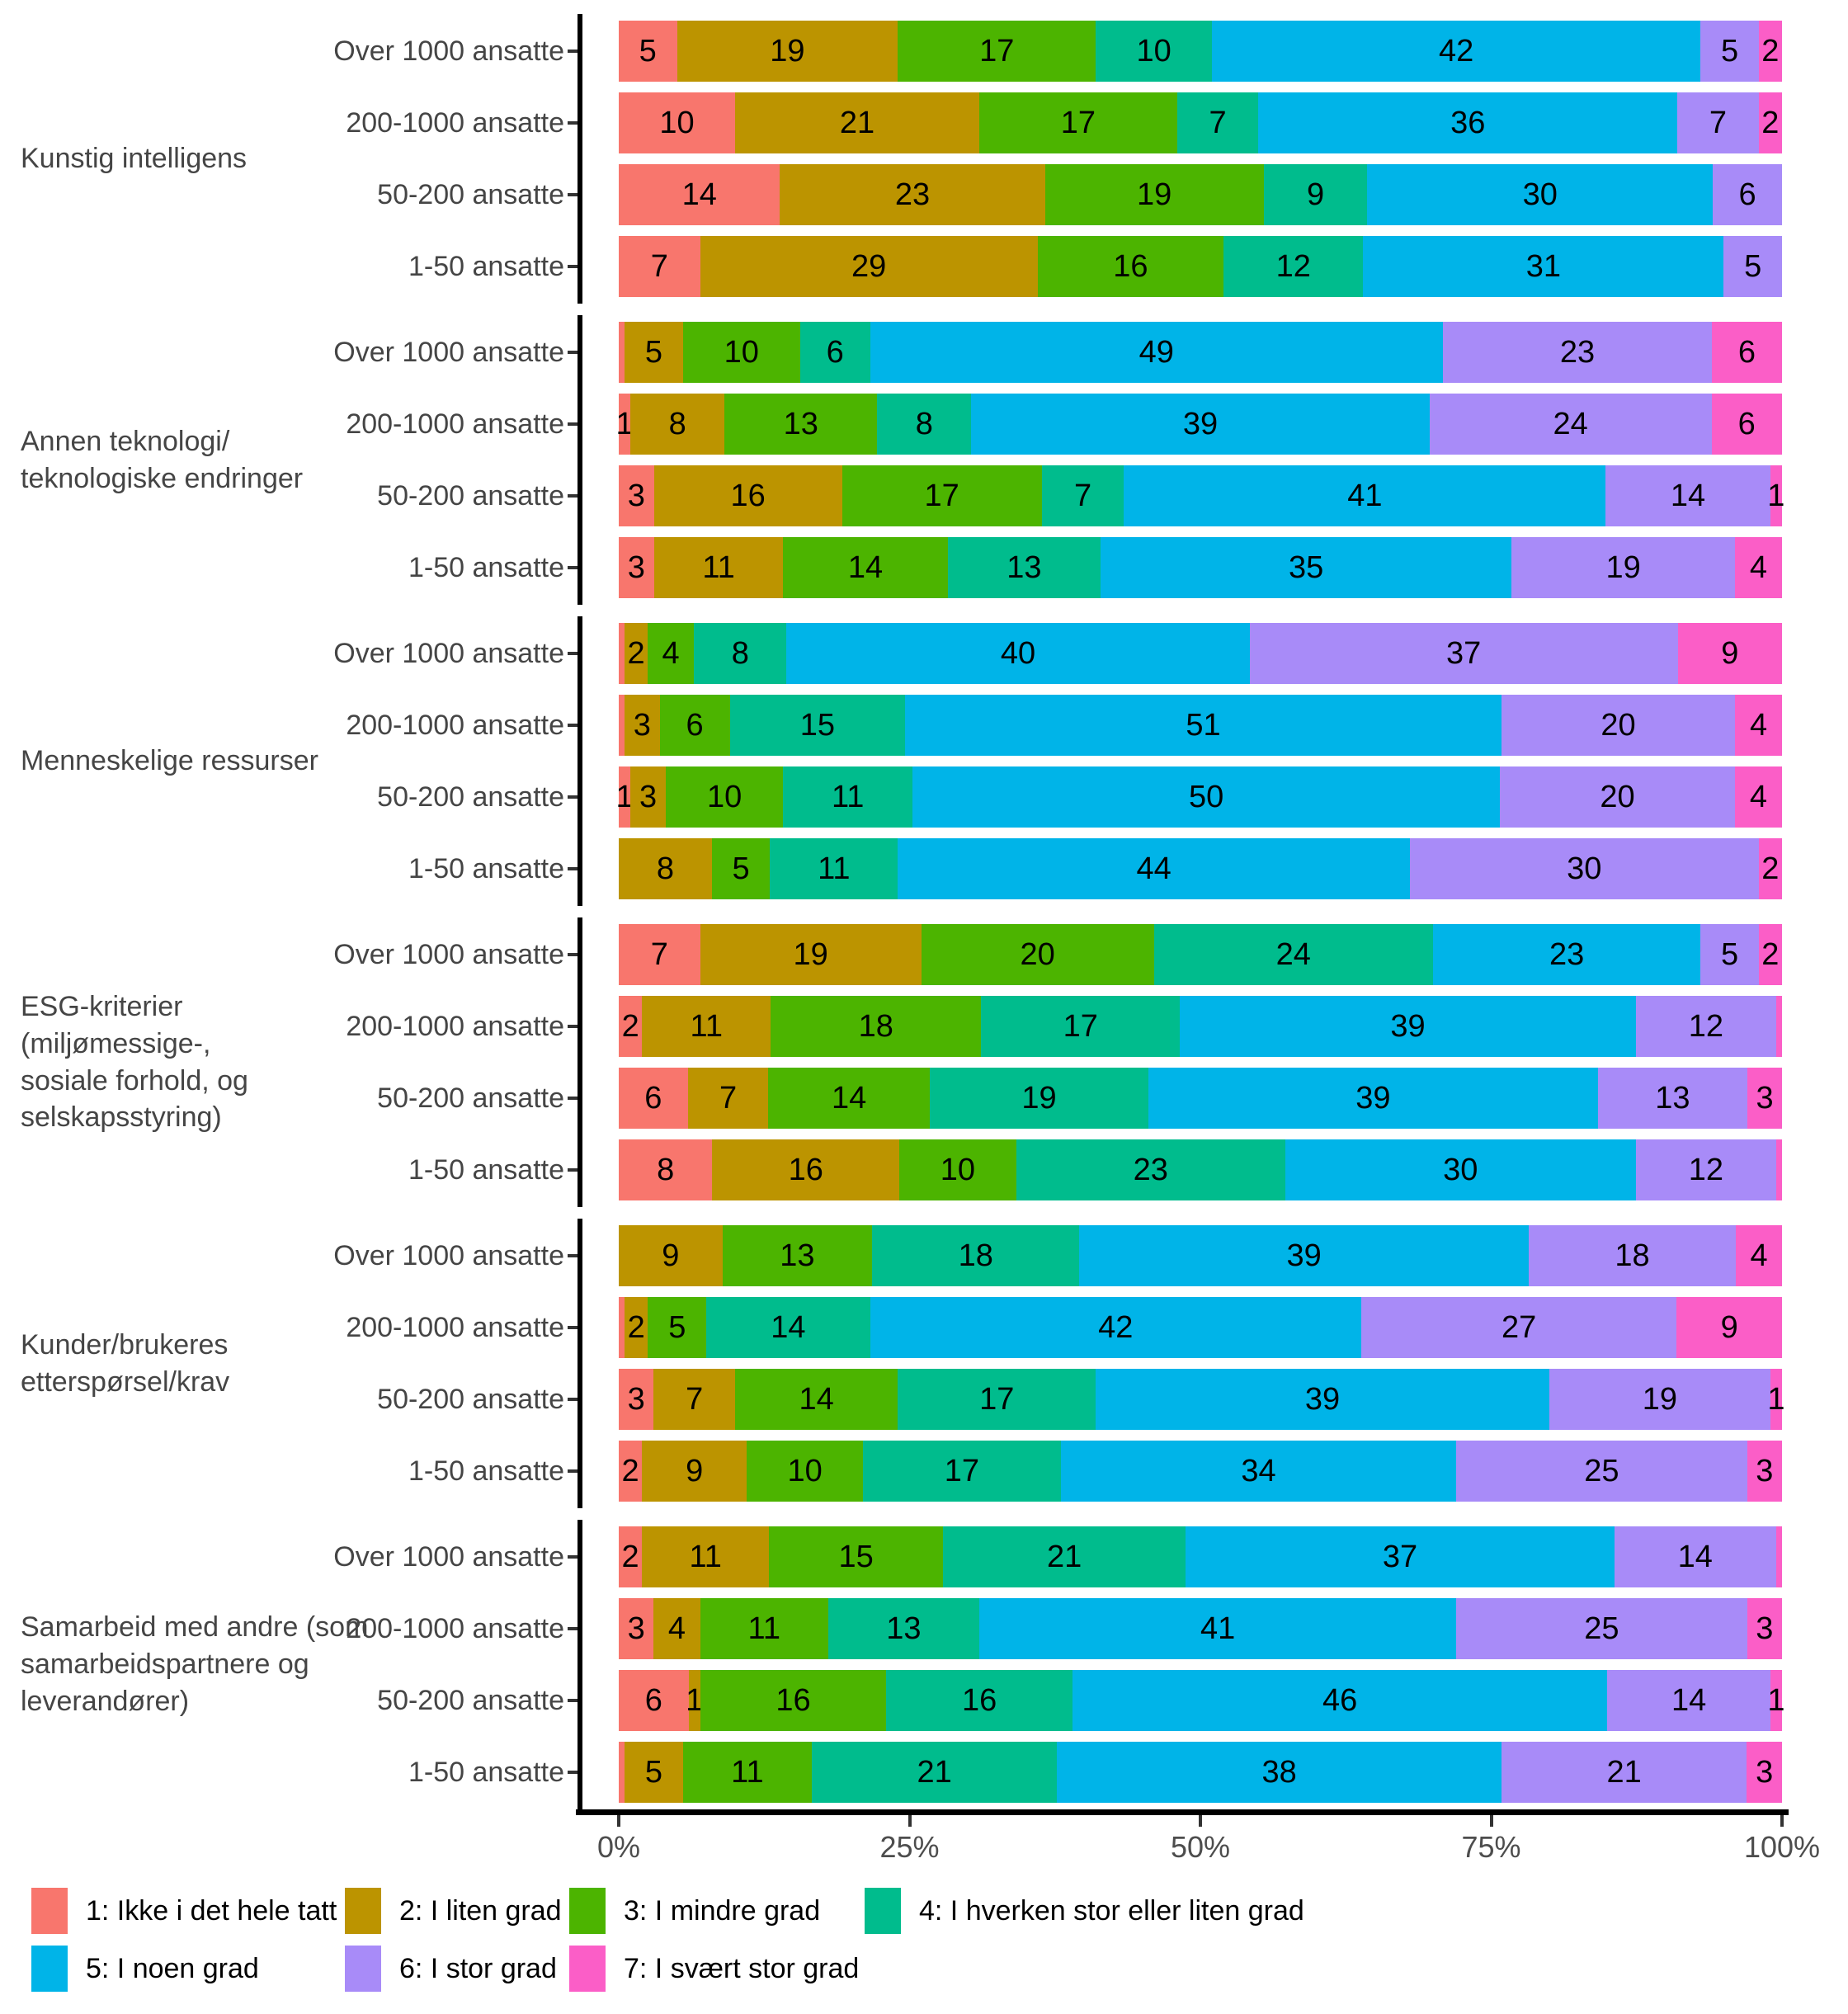 The height and width of the screenshot is (2014, 1848). What do you see at coordinates (1200, 1556) in the screenshot?
I see `stacked-bar: 2 11 15 21 37 14` at bounding box center [1200, 1556].